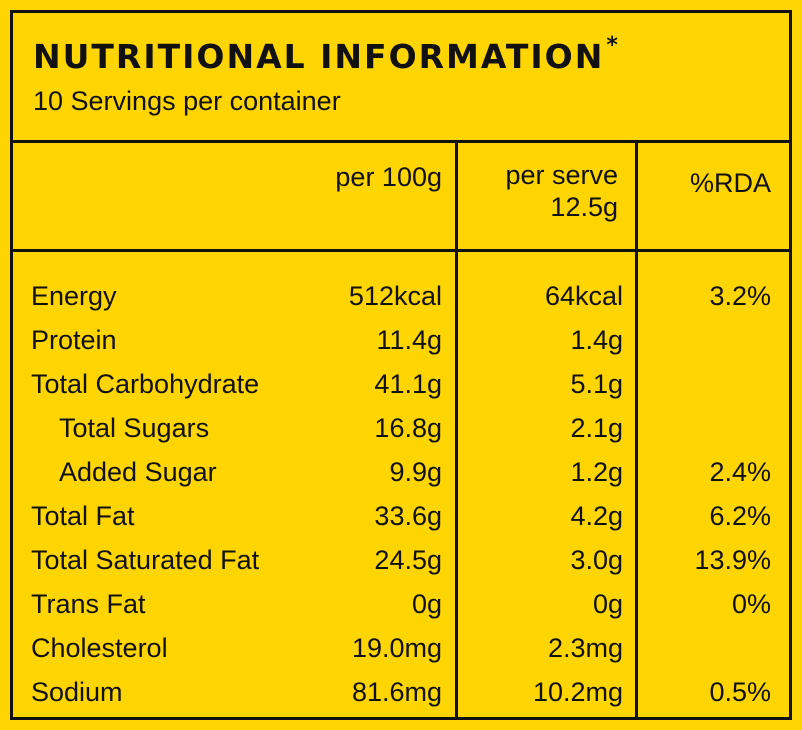 Image resolution: width=802 pixels, height=730 pixels. What do you see at coordinates (408, 560) in the screenshot?
I see `value-per-100g: 24.5g` at bounding box center [408, 560].